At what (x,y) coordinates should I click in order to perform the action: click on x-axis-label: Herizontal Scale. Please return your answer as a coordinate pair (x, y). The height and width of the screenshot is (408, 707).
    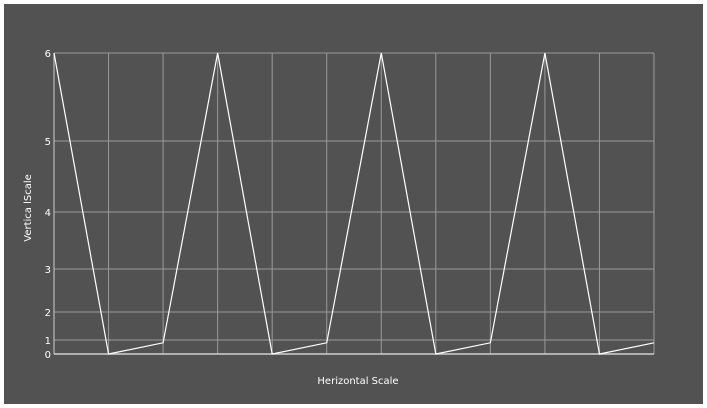
    Looking at the image, I should click on (357, 381).